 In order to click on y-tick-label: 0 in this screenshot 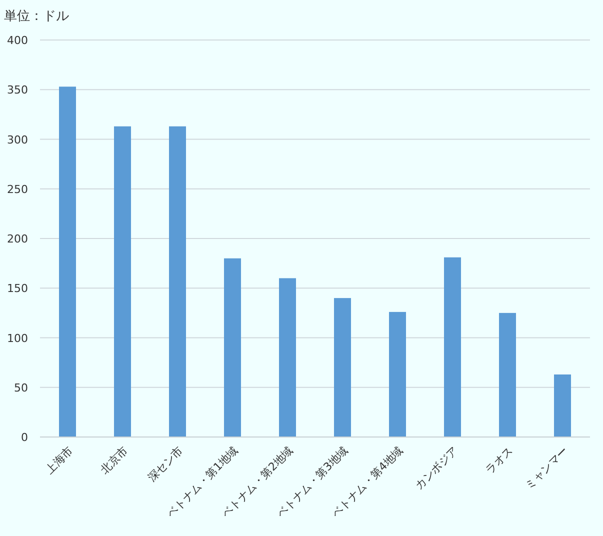, I will do `click(24, 437)`.